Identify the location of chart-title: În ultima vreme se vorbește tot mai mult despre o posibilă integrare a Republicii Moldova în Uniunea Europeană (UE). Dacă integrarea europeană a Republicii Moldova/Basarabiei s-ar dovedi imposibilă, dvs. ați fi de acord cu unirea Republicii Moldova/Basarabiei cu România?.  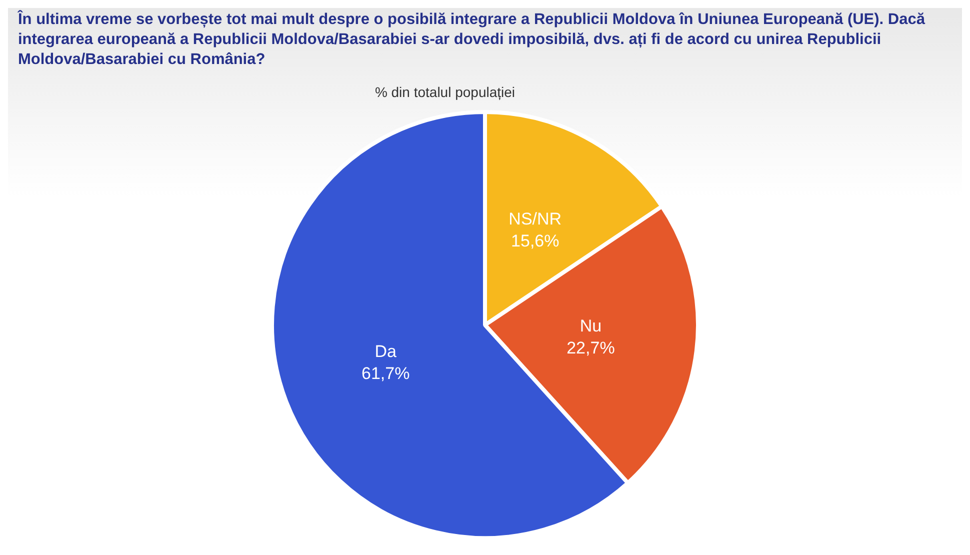
(471, 39).